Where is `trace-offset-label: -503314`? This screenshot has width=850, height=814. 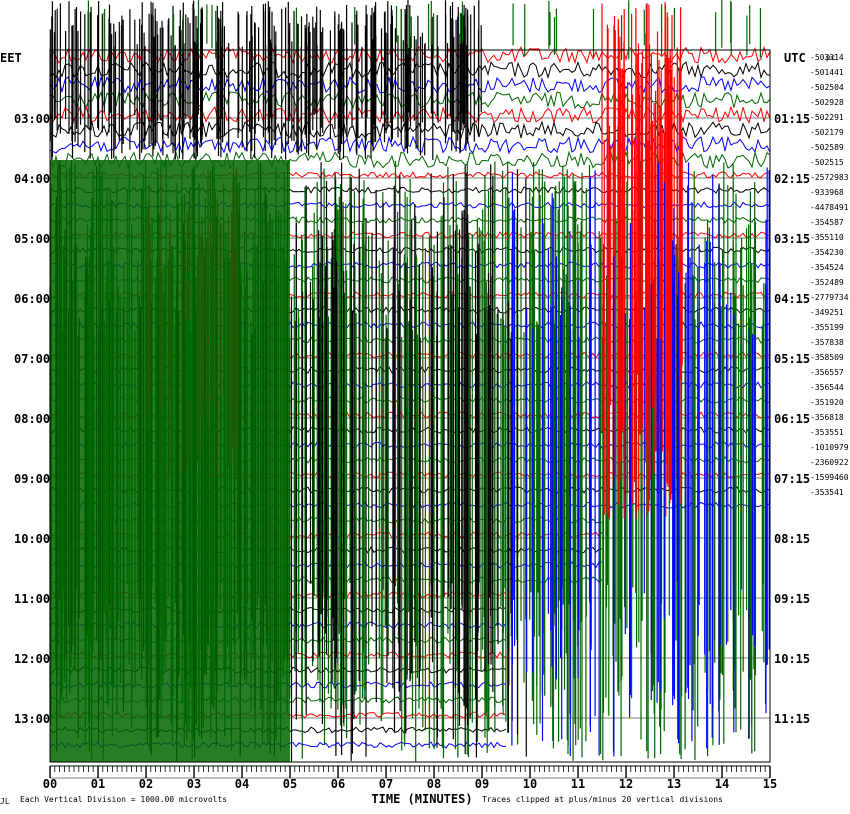 trace-offset-label: -503314 is located at coordinates (827, 57).